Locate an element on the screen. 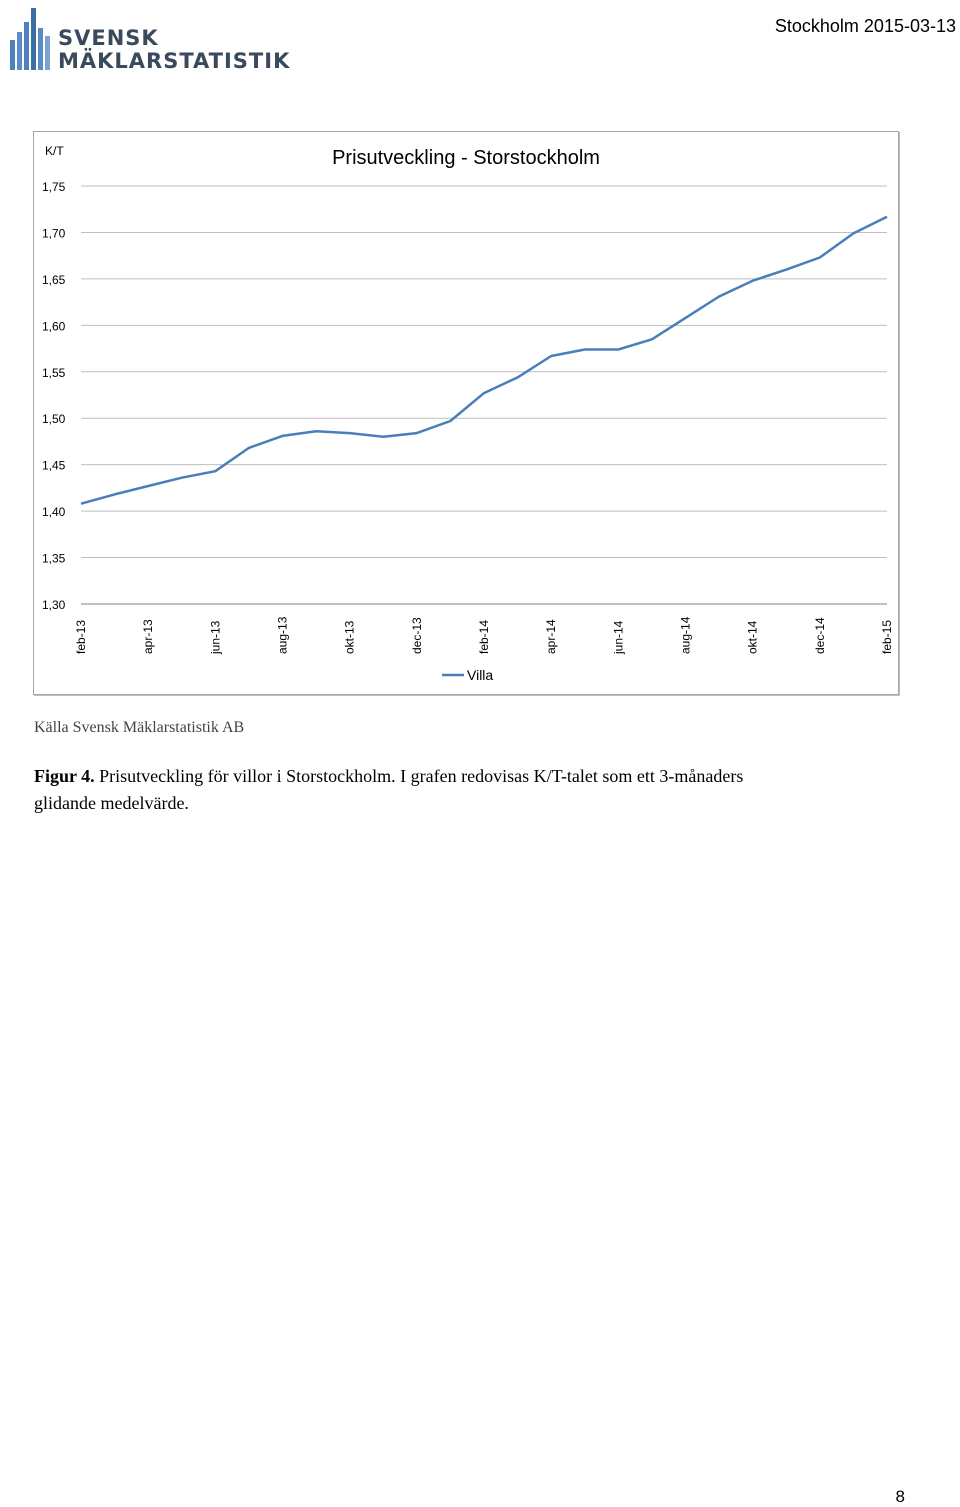 This screenshot has height=1507, width=960. logo-text-line2: MÄKLARSTATISTIK is located at coordinates (174, 61).